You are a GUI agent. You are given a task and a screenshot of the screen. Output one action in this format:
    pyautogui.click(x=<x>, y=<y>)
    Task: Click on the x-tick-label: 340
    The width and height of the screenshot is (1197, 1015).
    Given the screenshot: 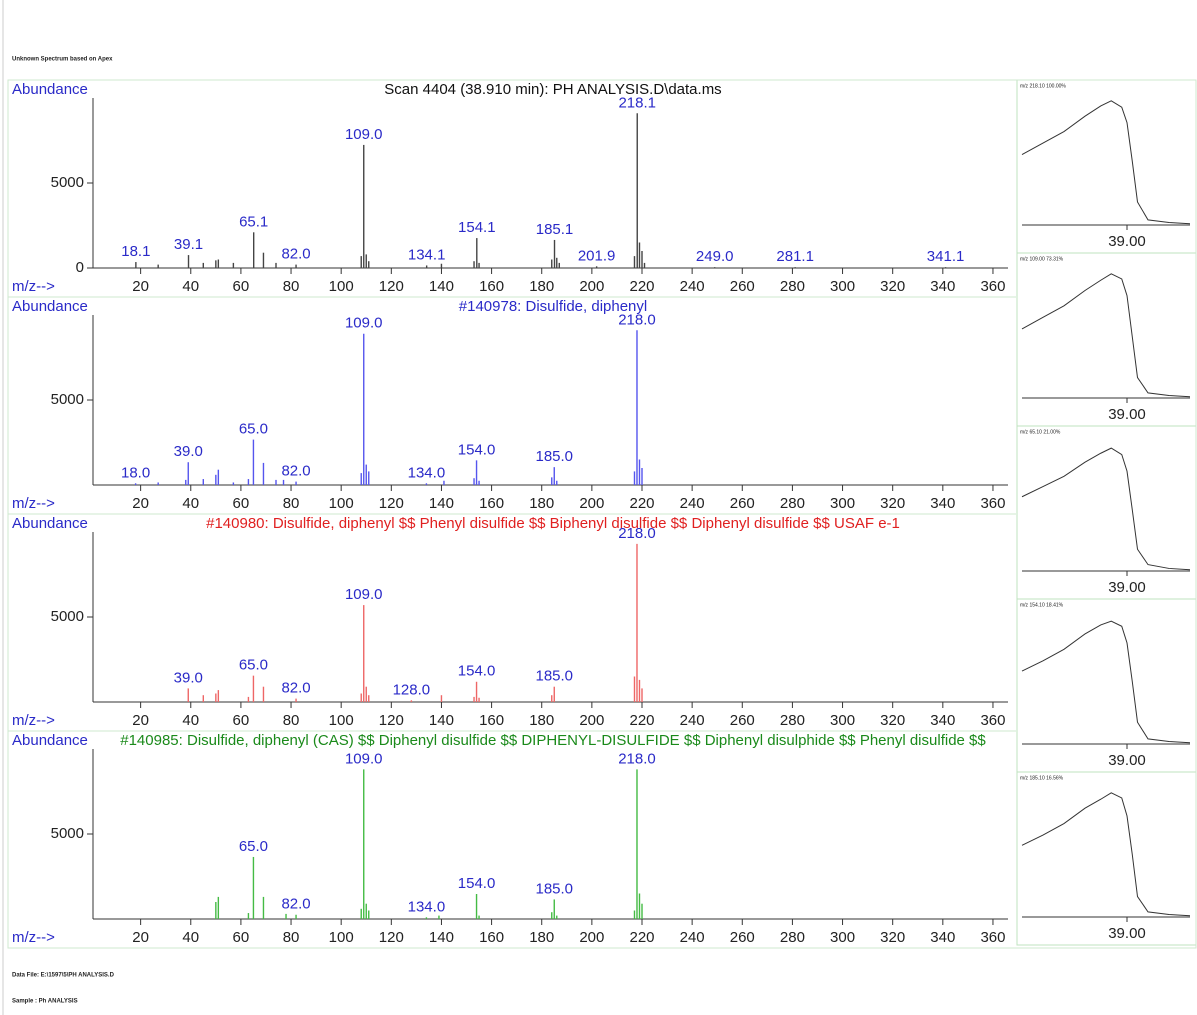 What is the action you would take?
    pyautogui.click(x=942, y=503)
    